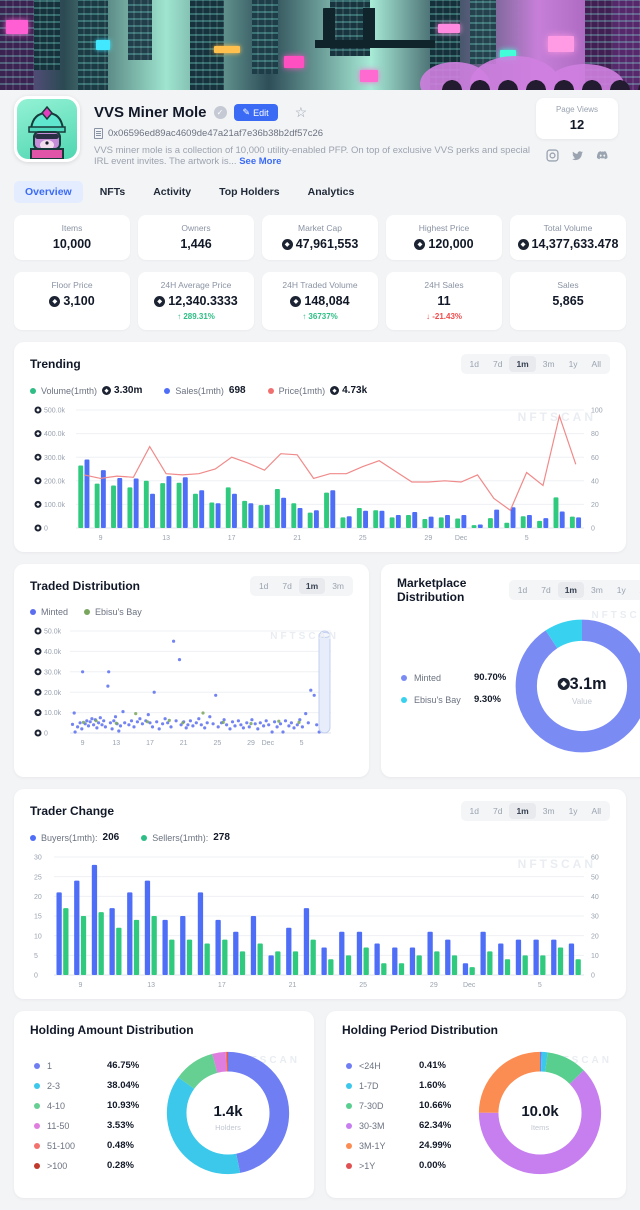 This screenshot has height=1210, width=640. Describe the element at coordinates (38, 936) in the screenshot. I see `svg-text: 10` at that location.